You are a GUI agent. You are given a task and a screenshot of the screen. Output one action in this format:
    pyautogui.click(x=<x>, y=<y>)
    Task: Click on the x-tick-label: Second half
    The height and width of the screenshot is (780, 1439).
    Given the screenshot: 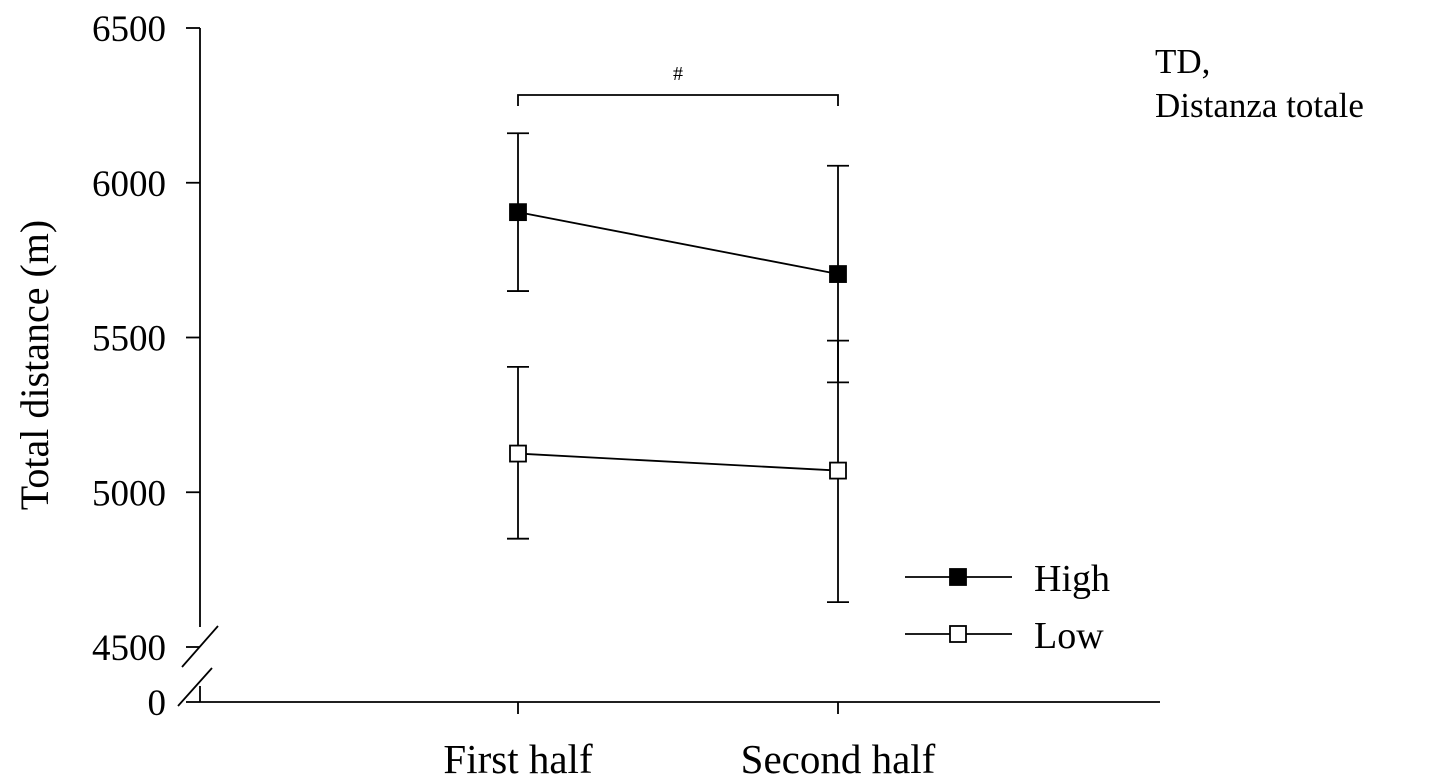 What is the action you would take?
    pyautogui.click(x=838, y=758)
    